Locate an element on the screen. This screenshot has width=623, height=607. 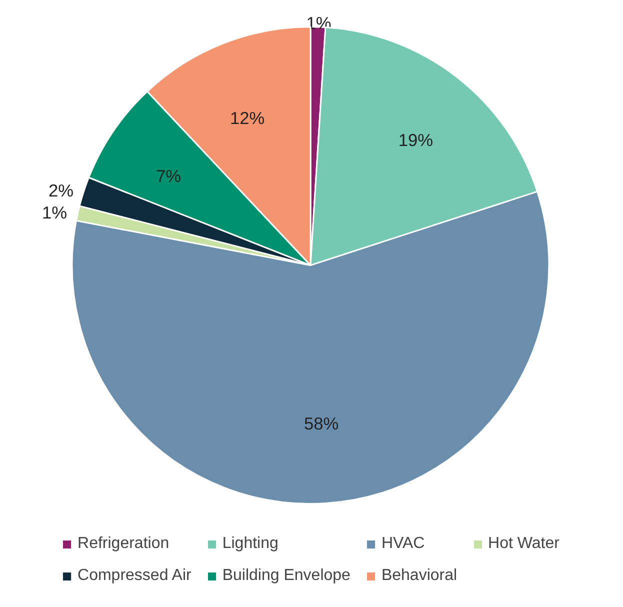
legend-label: Behavioral is located at coordinates (419, 576).